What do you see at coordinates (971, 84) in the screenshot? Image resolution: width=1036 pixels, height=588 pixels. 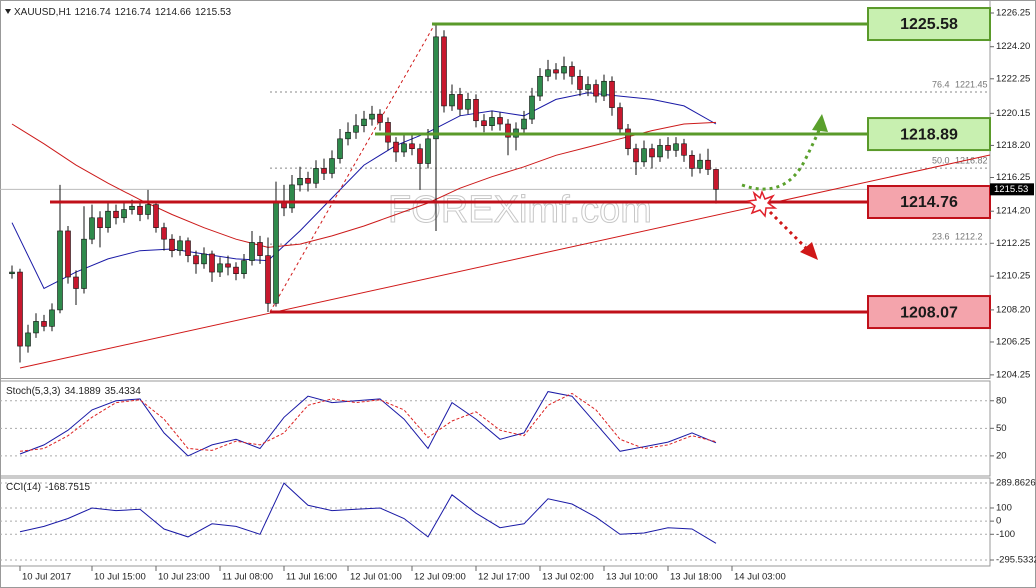 I see `fib-value: 1221.45` at bounding box center [971, 84].